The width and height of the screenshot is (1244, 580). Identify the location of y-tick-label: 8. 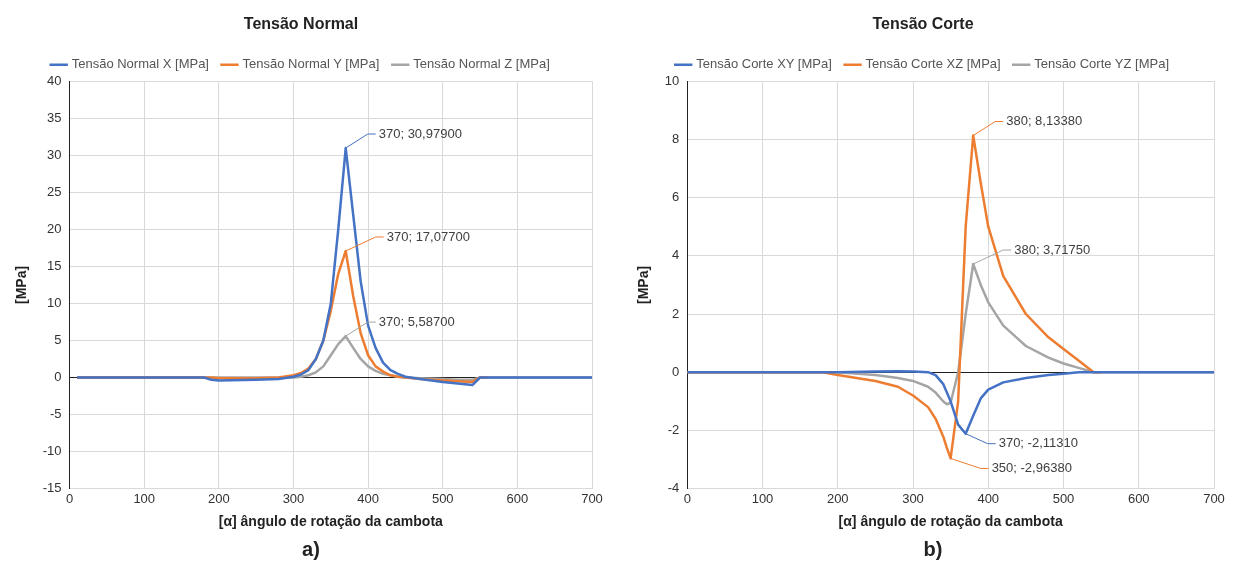
(676, 138).